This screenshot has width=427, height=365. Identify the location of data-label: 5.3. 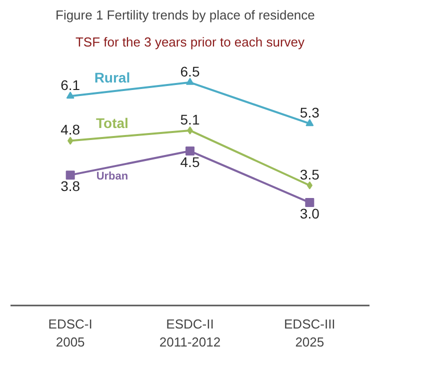
(310, 112).